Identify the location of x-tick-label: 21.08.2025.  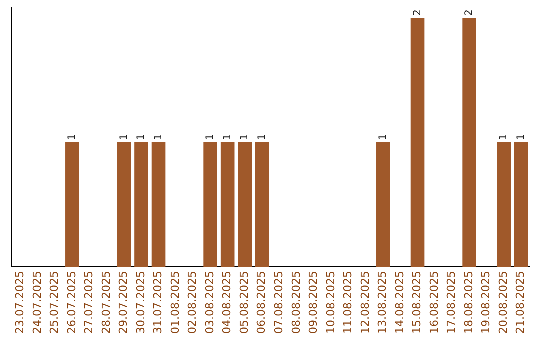
(521, 302).